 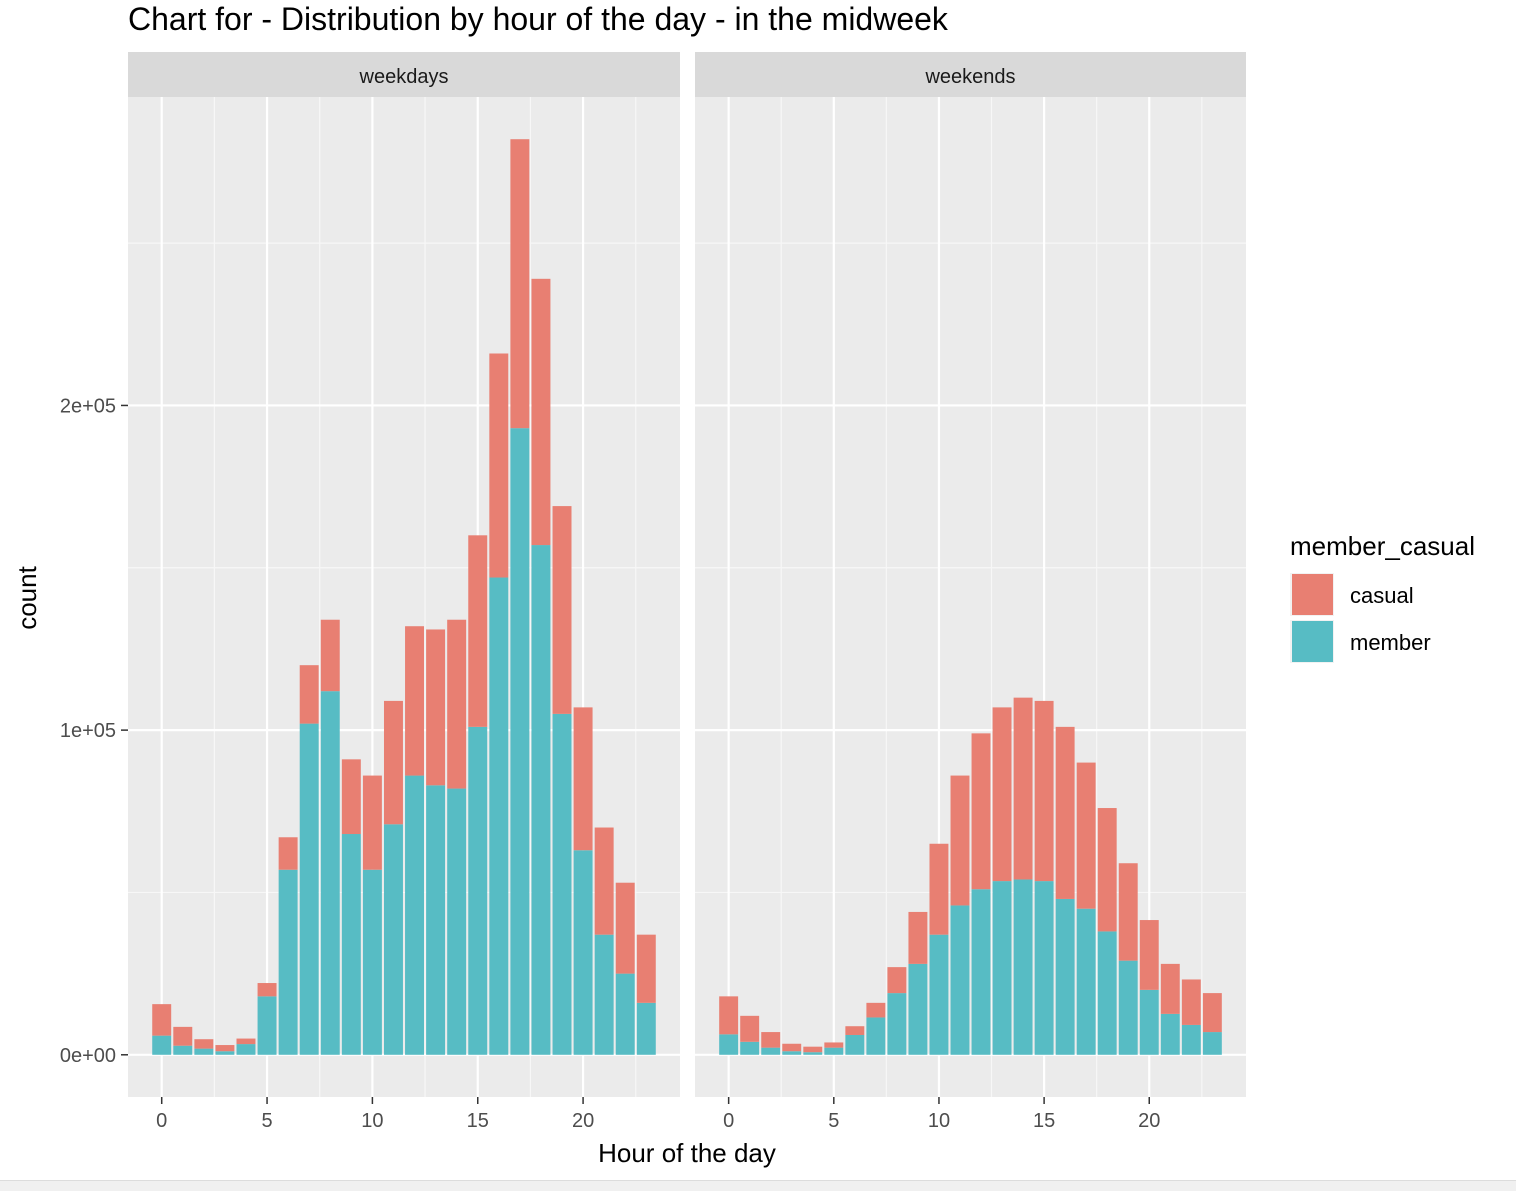 What do you see at coordinates (1149, 1121) in the screenshot?
I see `x-tick-label: 20` at bounding box center [1149, 1121].